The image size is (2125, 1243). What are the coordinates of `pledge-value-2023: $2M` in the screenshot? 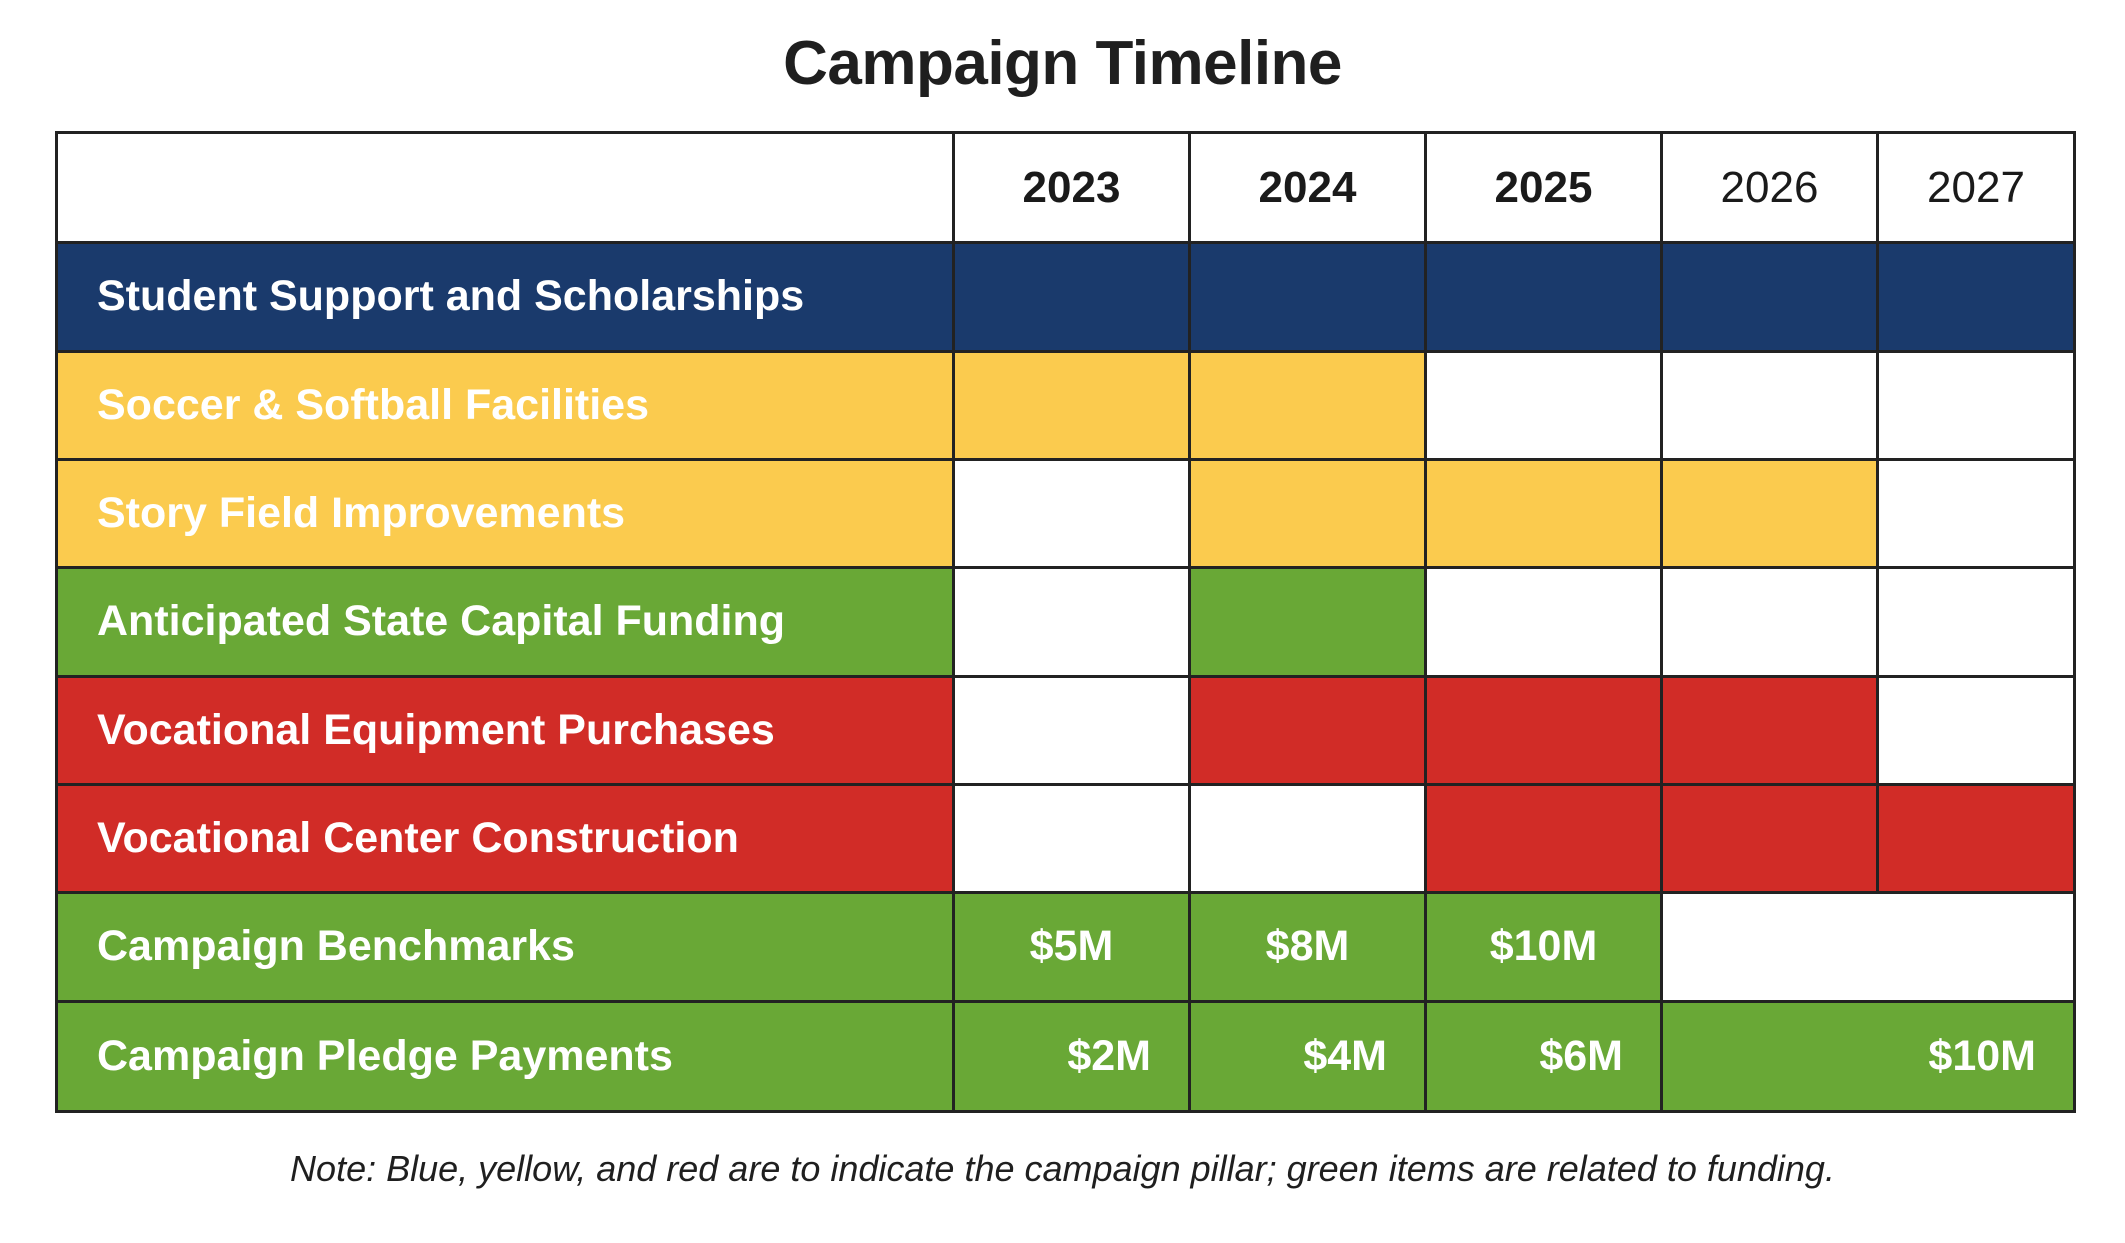 It's located at (1071, 1056).